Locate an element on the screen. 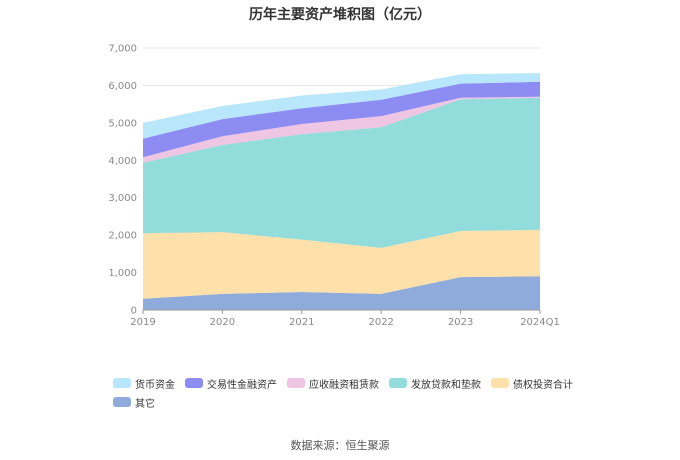 This screenshot has height=460, width=680. legend-item: 交易性金融资产 is located at coordinates (231, 383).